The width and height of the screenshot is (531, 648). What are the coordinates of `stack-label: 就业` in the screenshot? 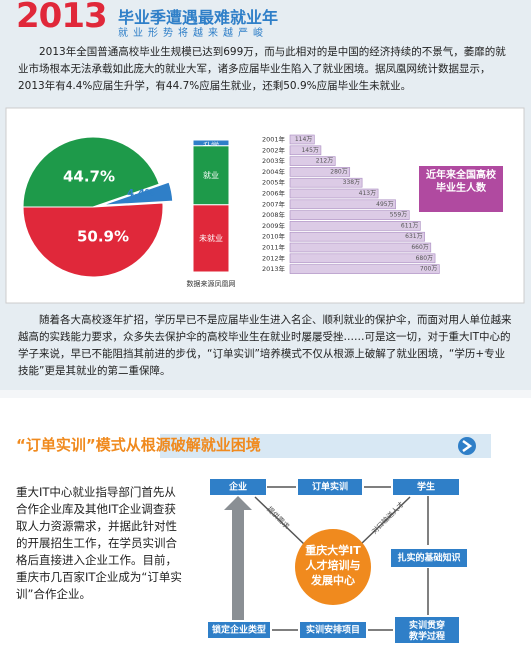 It's located at (211, 175).